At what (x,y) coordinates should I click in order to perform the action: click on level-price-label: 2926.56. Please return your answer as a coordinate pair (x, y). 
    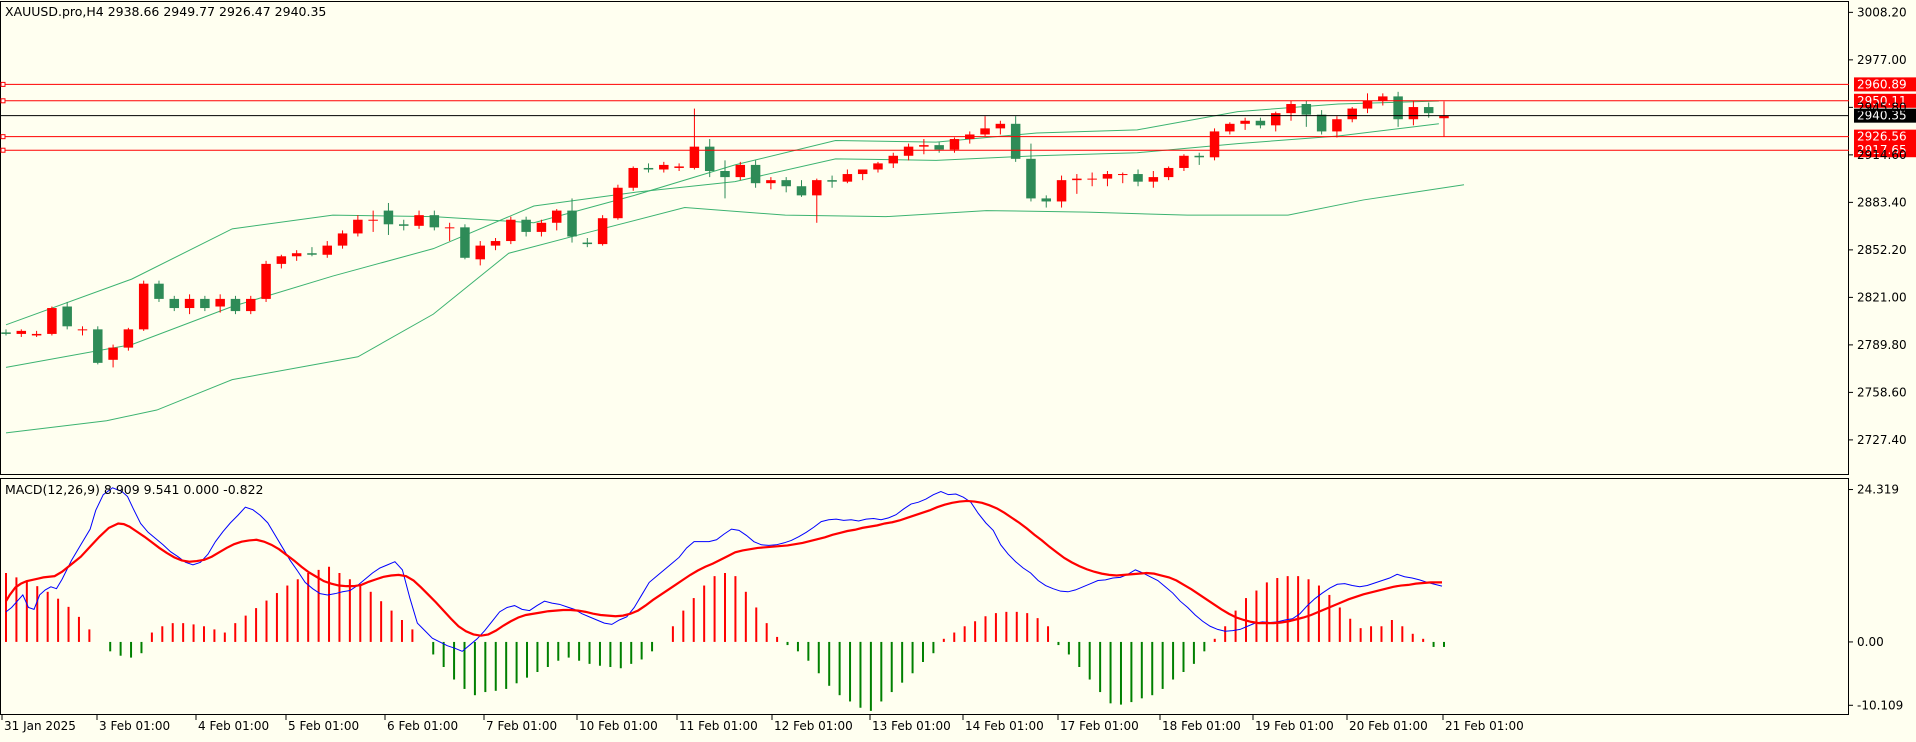
    Looking at the image, I should click on (1882, 137).